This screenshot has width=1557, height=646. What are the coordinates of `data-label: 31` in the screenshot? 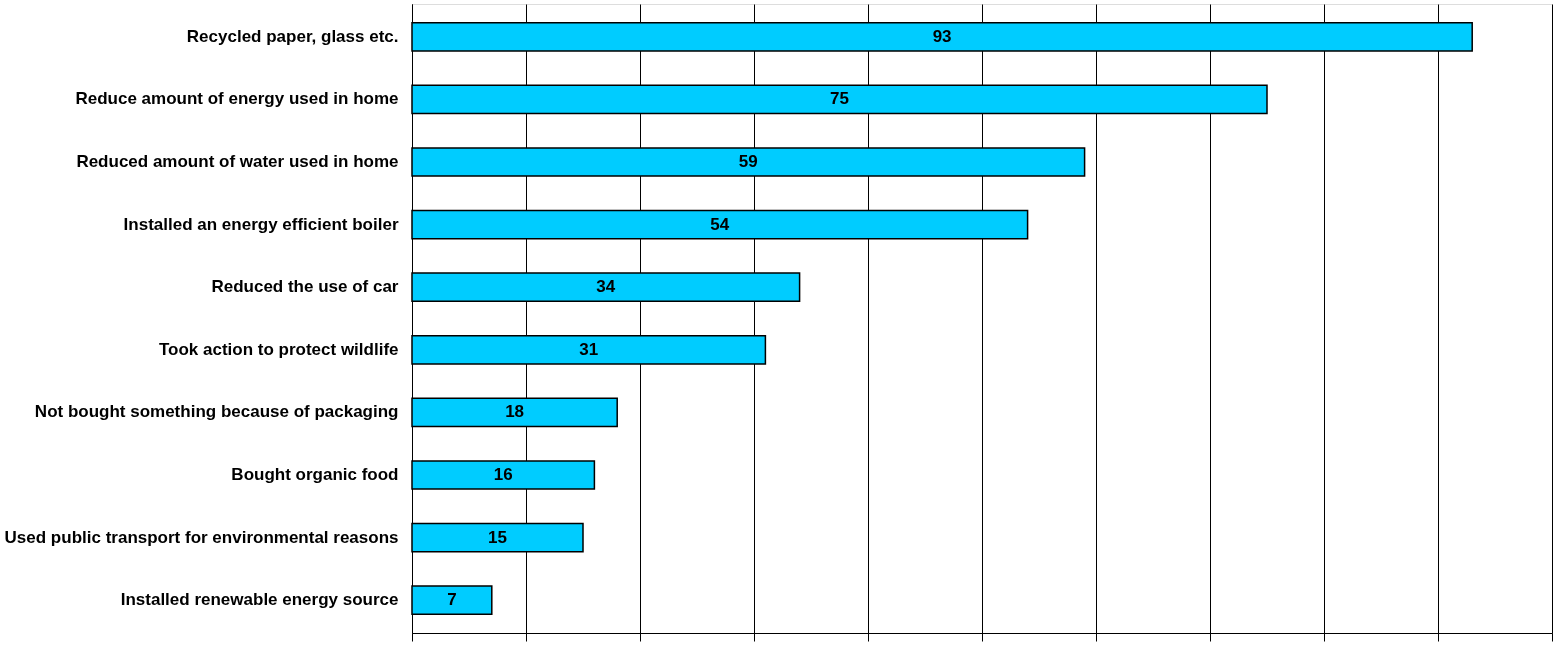 It's located at (589, 349).